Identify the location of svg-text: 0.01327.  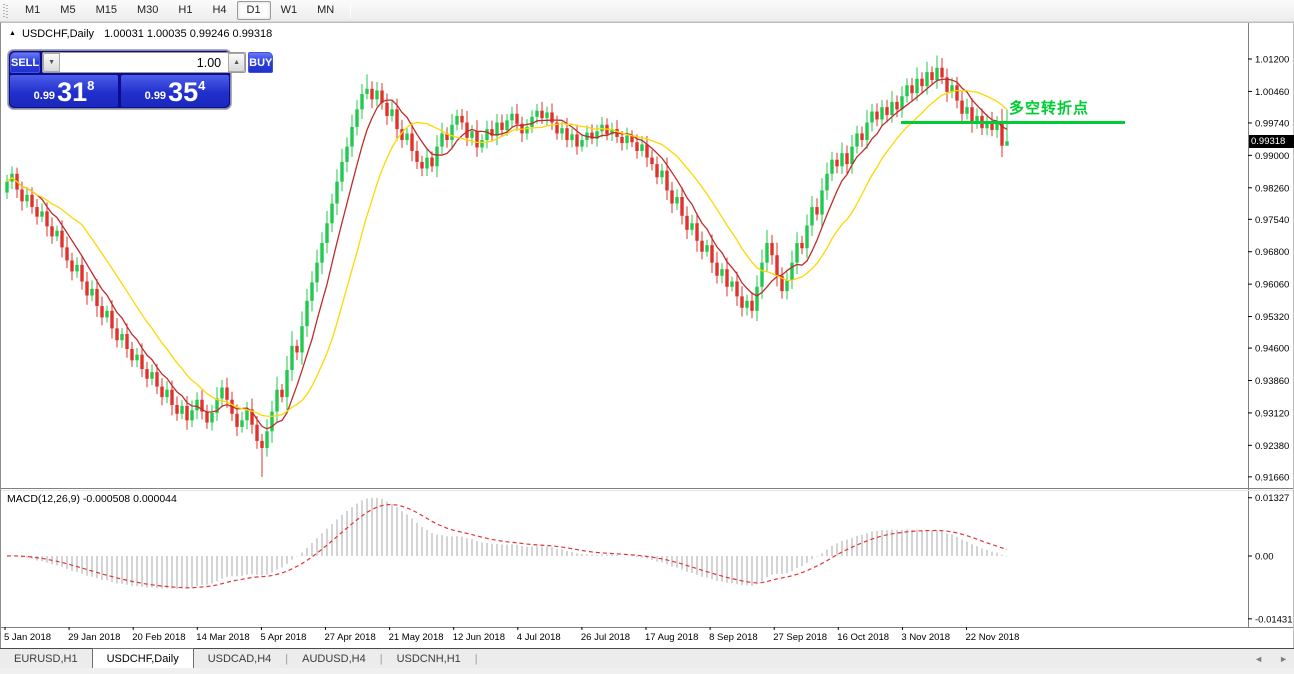
(1272, 498).